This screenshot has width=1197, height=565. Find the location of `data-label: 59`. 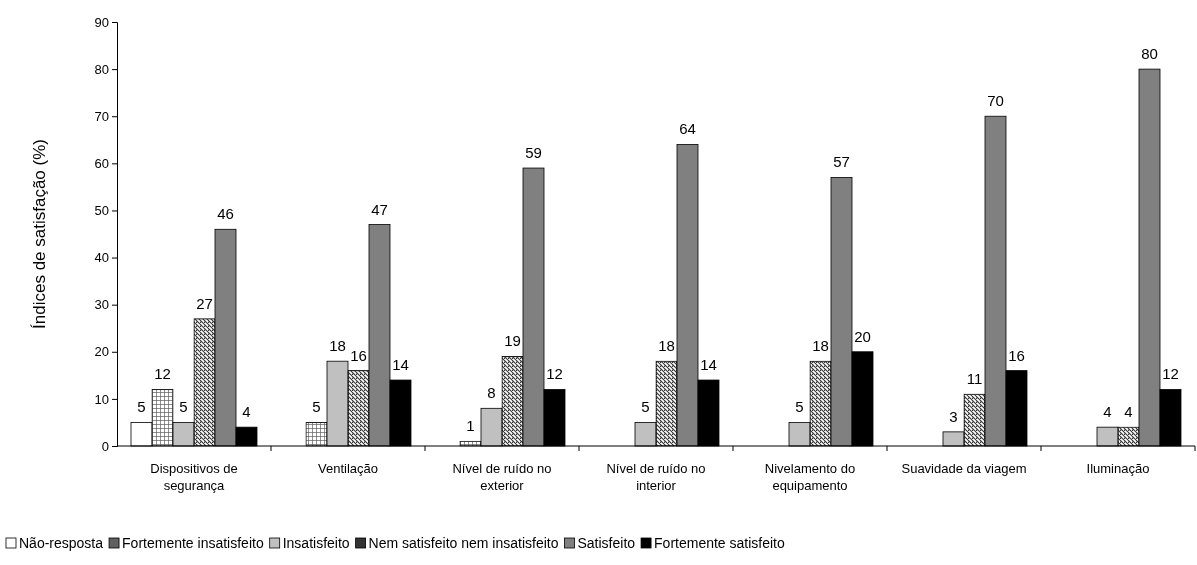

data-label: 59 is located at coordinates (533, 153).